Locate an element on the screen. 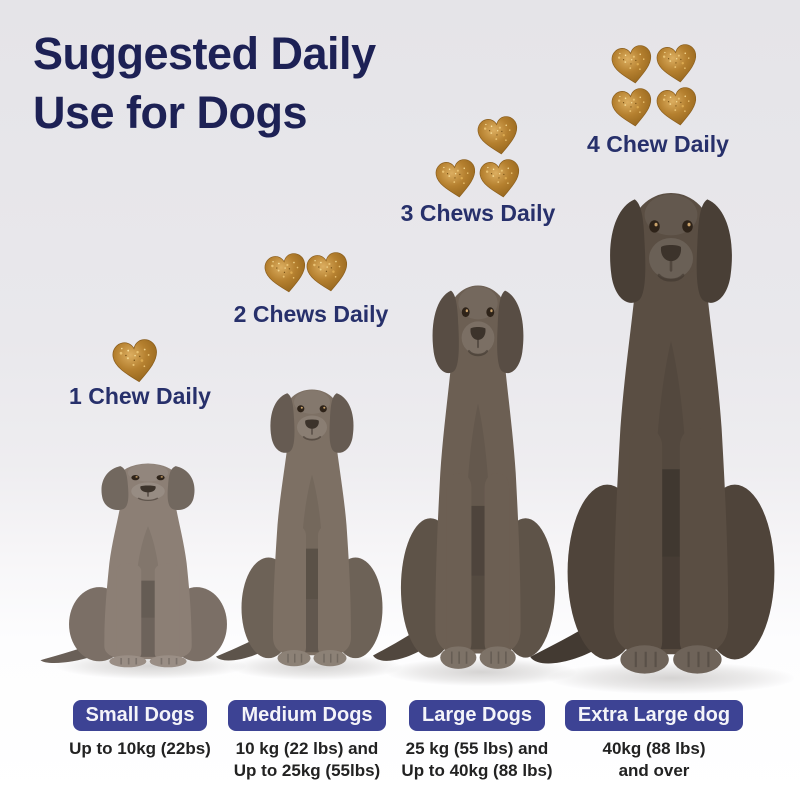 The width and height of the screenshot is (800, 800). size-badge-large: Large Dogs is located at coordinates (477, 715).